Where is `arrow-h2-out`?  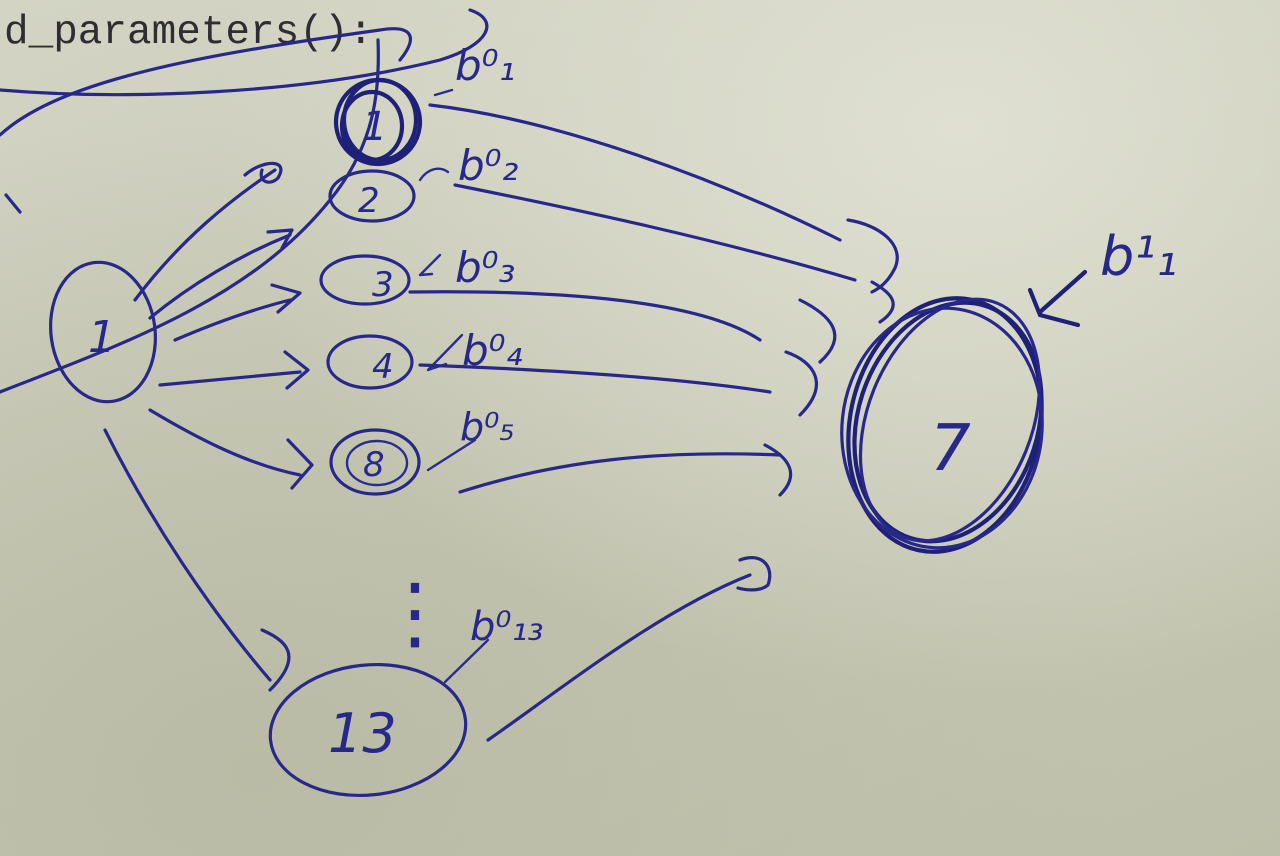
arrow-h2-out is located at coordinates (655, 232).